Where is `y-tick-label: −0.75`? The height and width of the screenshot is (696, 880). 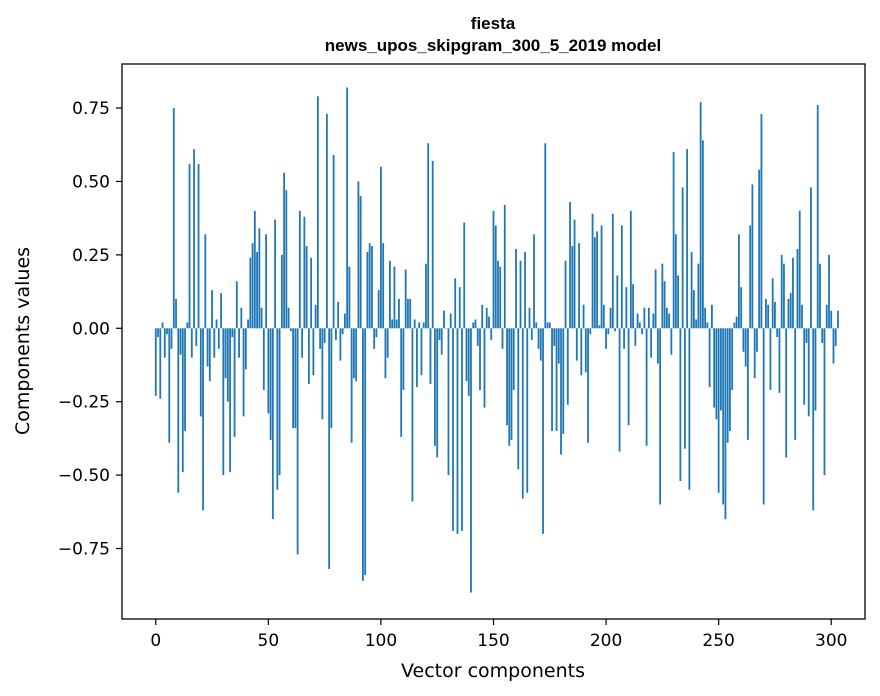
y-tick-label: −0.75 is located at coordinates (84, 550).